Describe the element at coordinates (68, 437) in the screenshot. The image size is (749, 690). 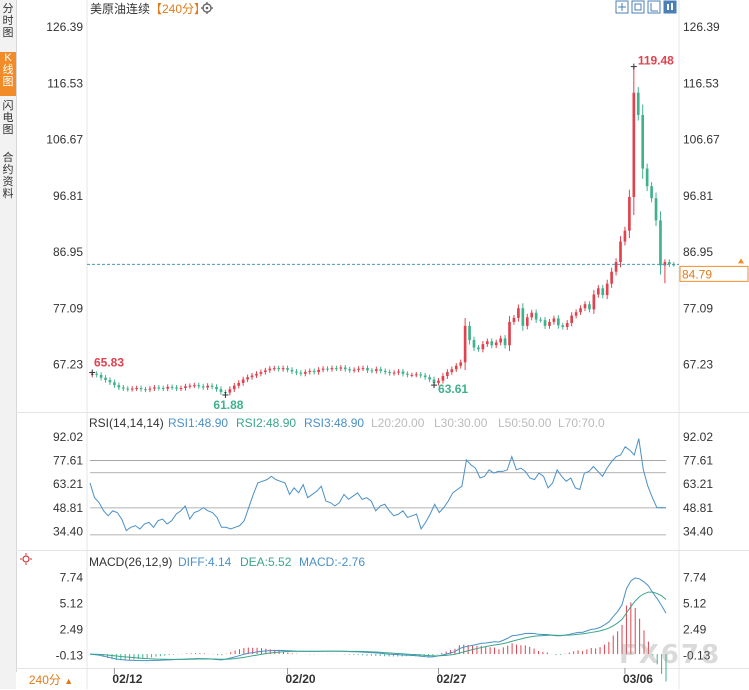
I see `rsi-tick-left: 92.02` at that location.